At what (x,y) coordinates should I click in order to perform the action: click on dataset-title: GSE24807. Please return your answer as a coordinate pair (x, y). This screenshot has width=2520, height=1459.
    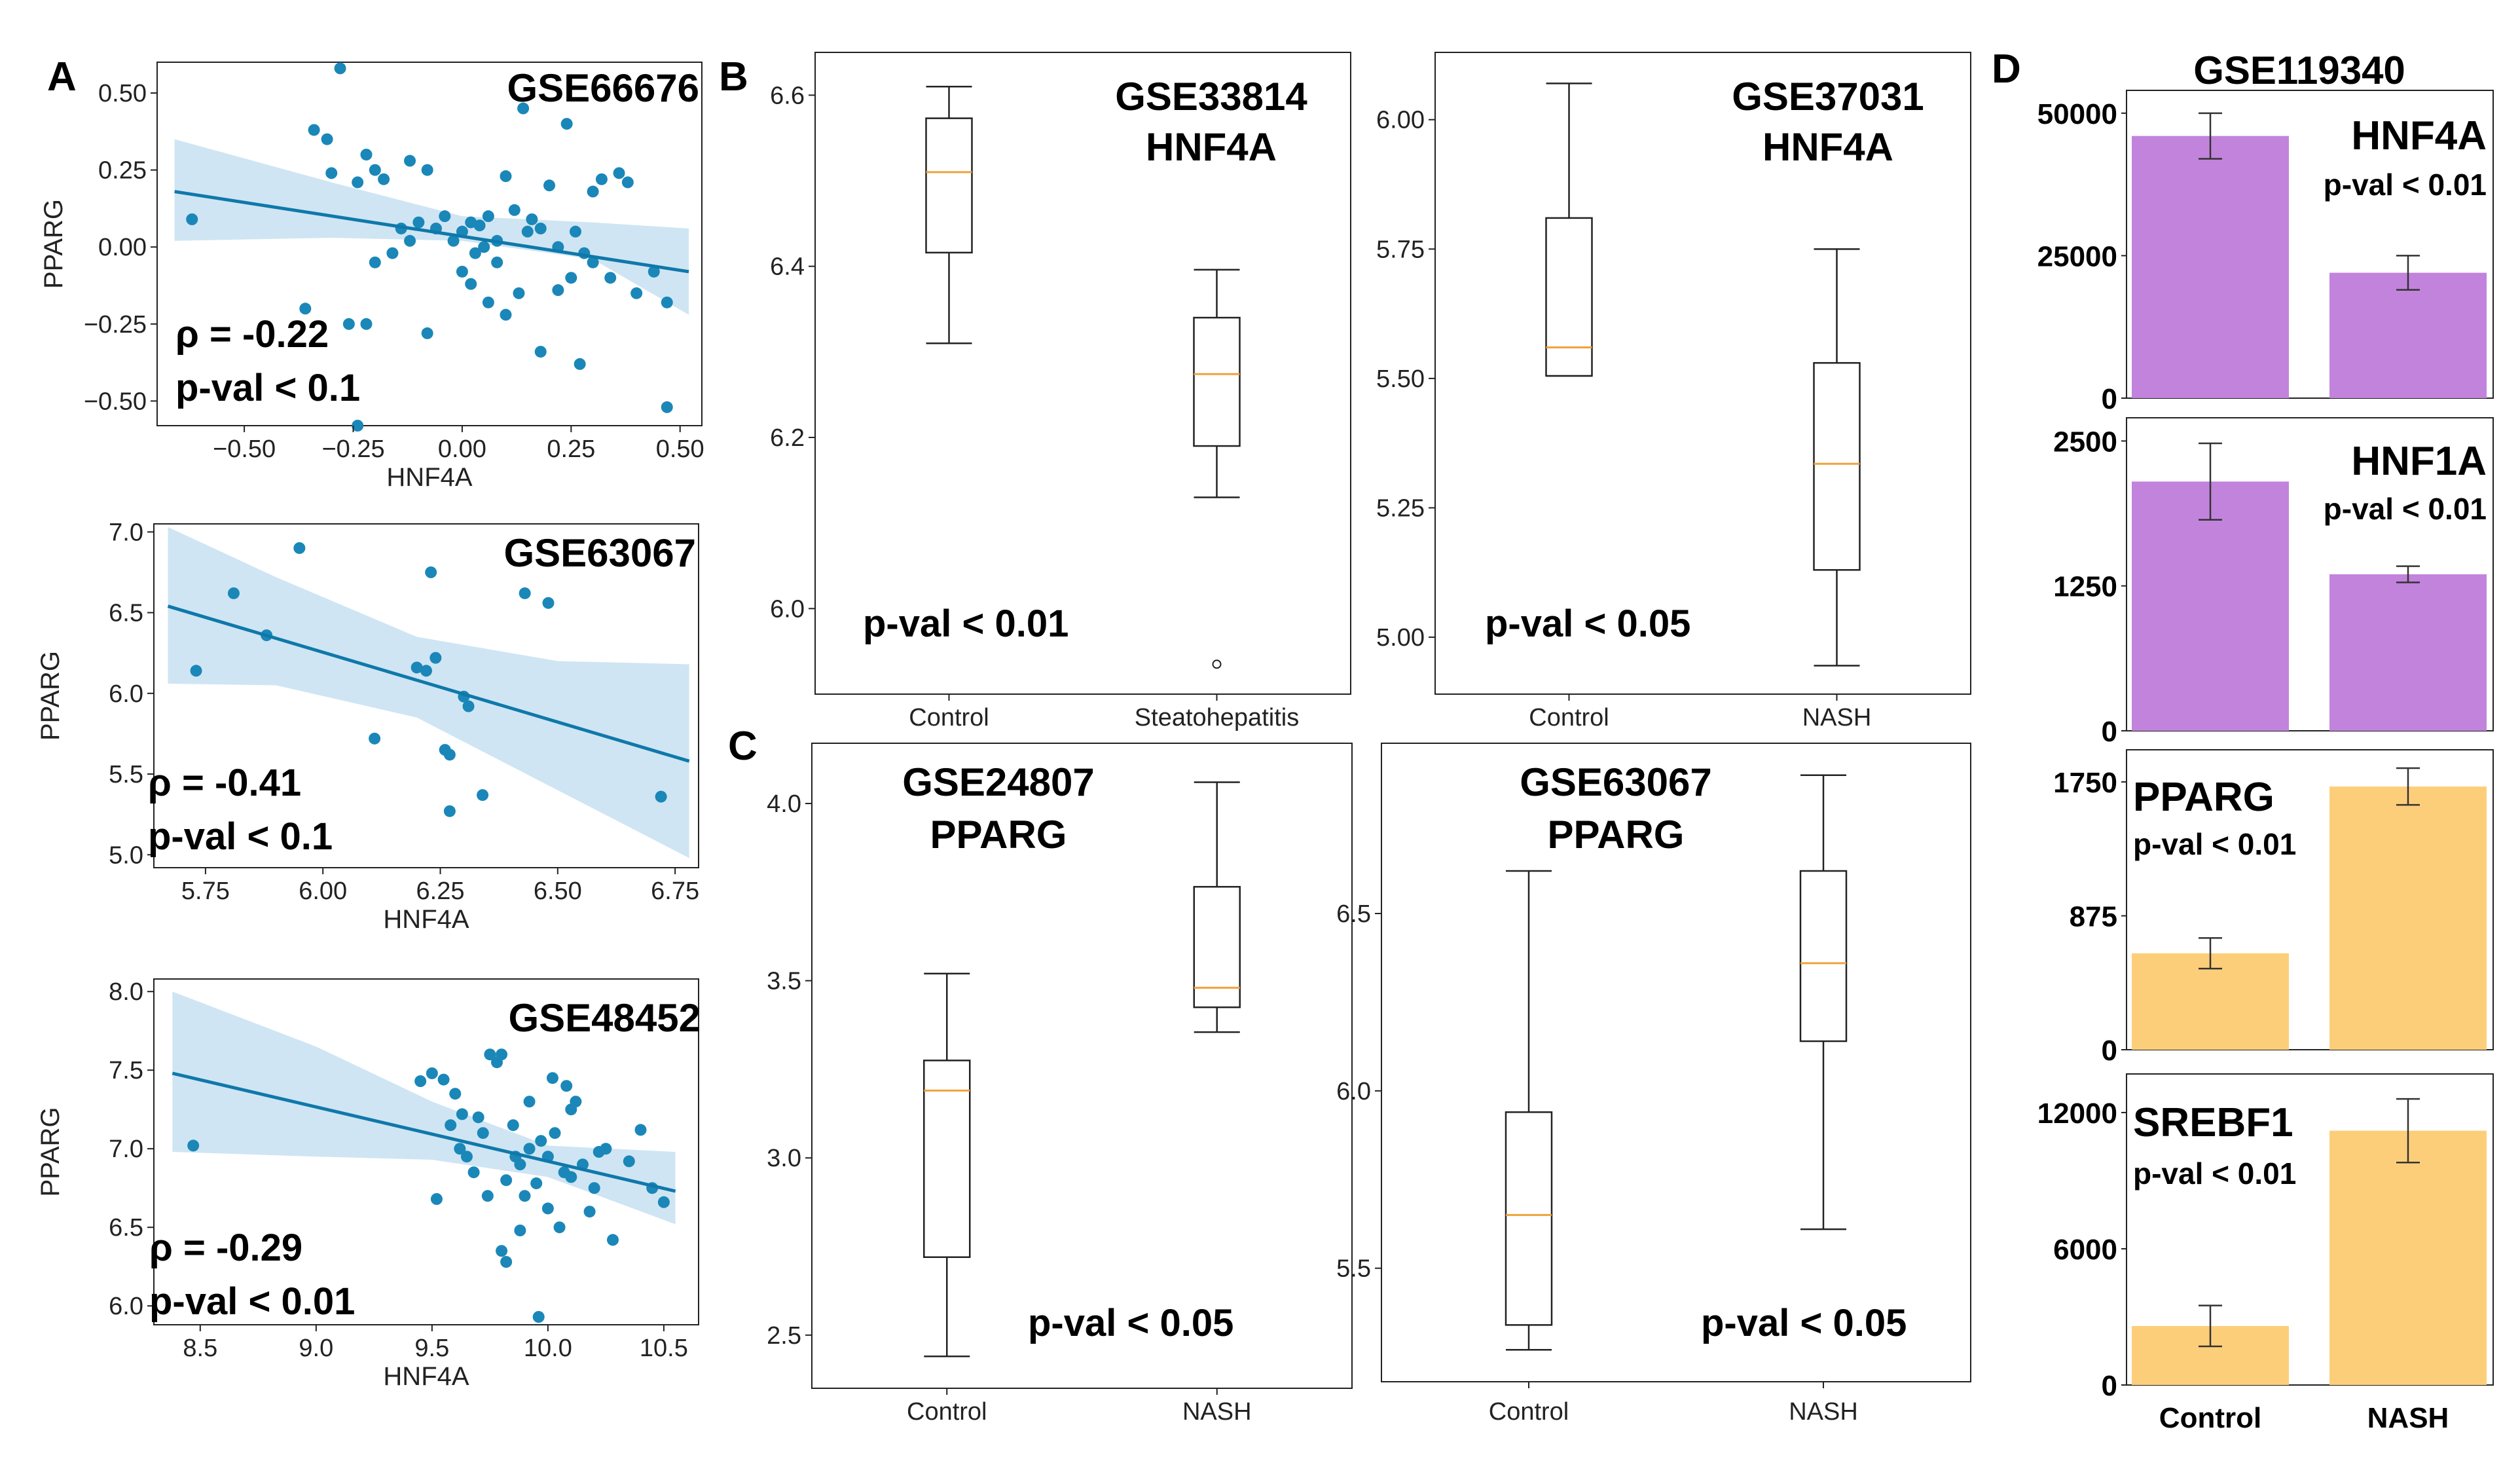
    Looking at the image, I should click on (998, 782).